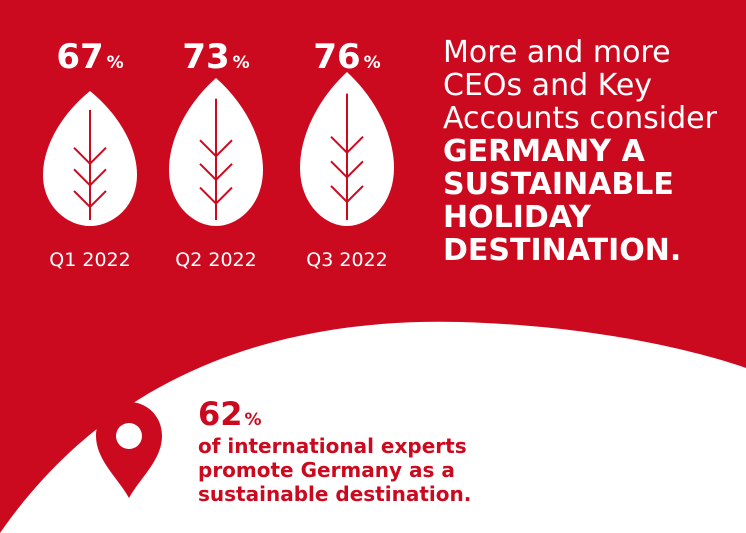 The width and height of the screenshot is (746, 533). I want to click on data-label: 73%, so click(216, 57).